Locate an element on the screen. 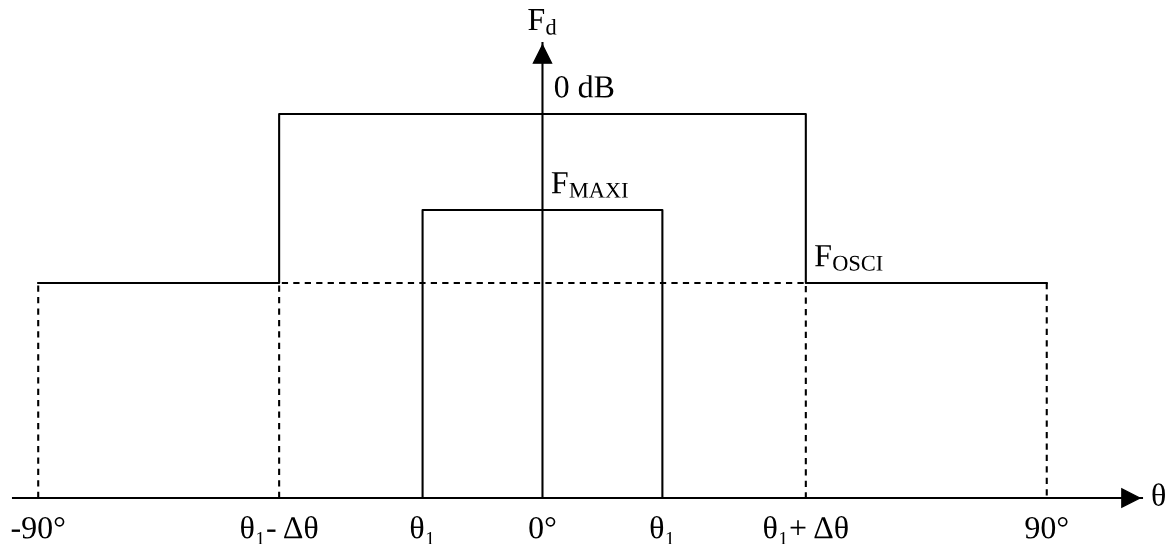 The height and width of the screenshot is (544, 1169). x-tick-label: 0° is located at coordinates (542, 527).